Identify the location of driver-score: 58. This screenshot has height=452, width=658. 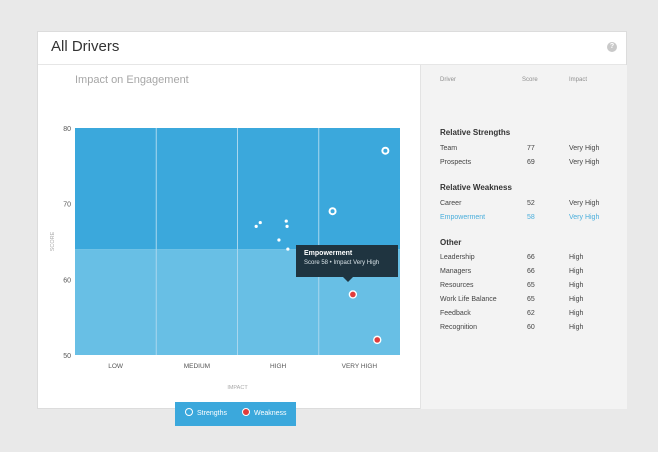
(531, 217).